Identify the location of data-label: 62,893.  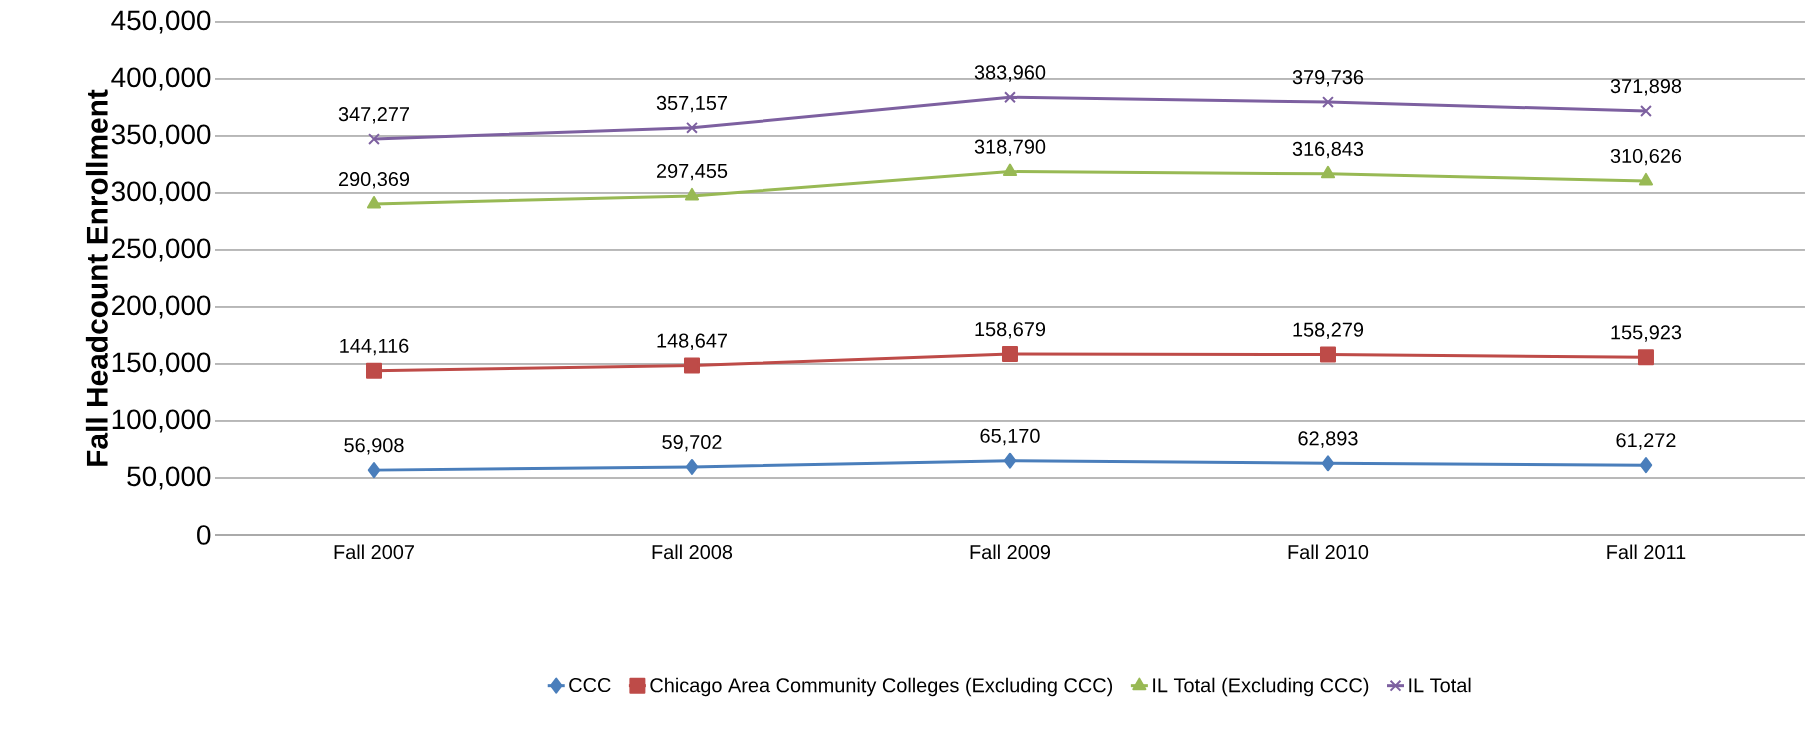
(1328, 439).